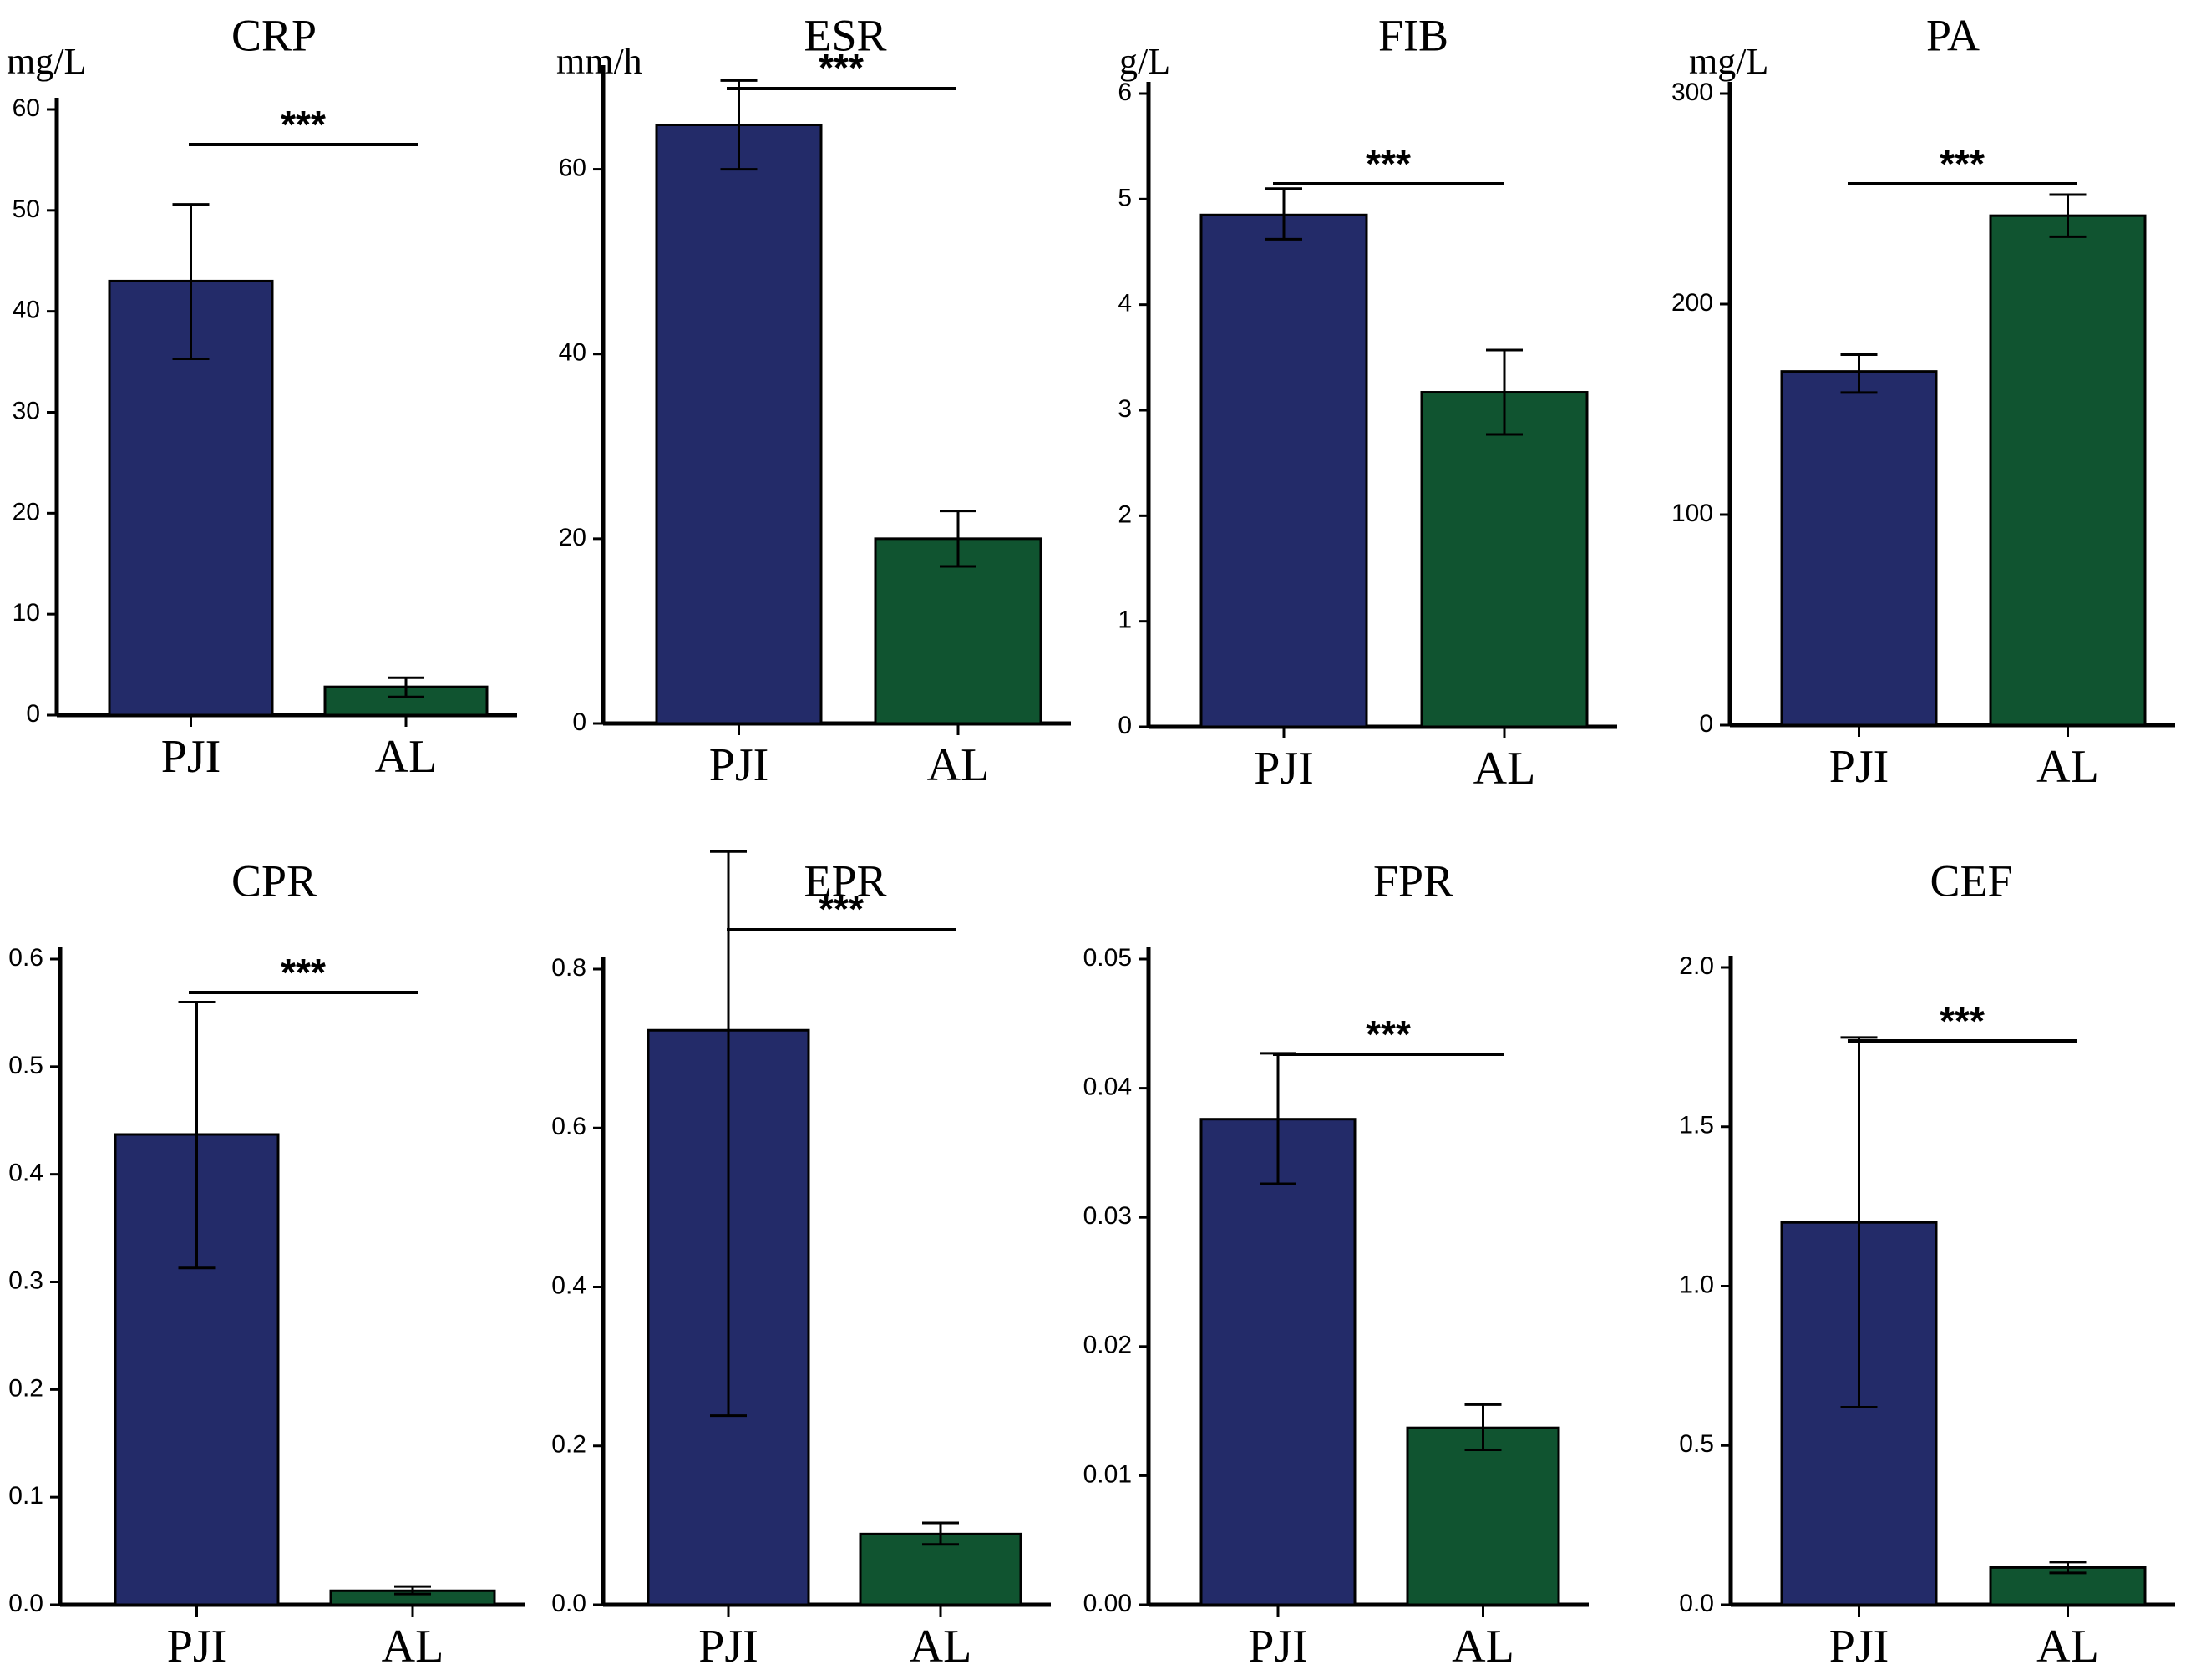  What do you see at coordinates (845, 35) in the screenshot?
I see `chart-title: ESR` at bounding box center [845, 35].